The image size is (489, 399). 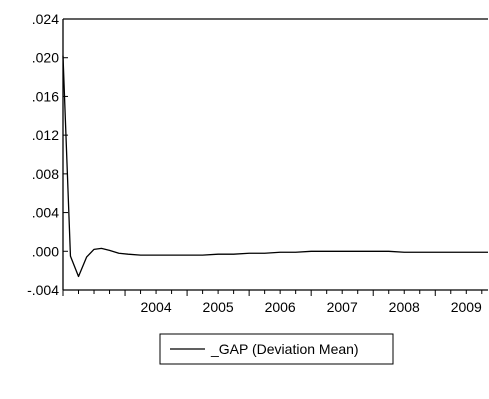 What do you see at coordinates (45, 174) in the screenshot?
I see `y-tick-label: .008` at bounding box center [45, 174].